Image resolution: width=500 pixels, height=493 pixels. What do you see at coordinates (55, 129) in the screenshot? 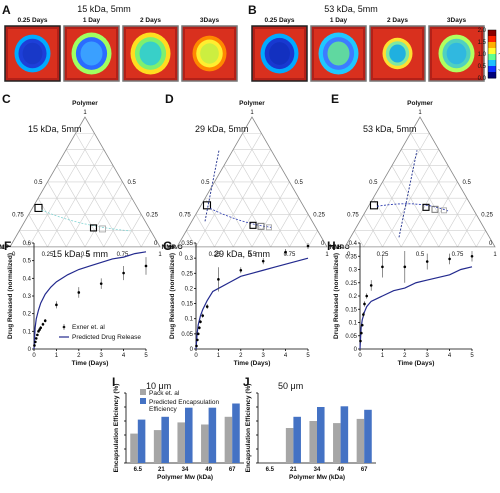
I see `ternary-title: 15 kDa, 5mm` at bounding box center [55, 129].